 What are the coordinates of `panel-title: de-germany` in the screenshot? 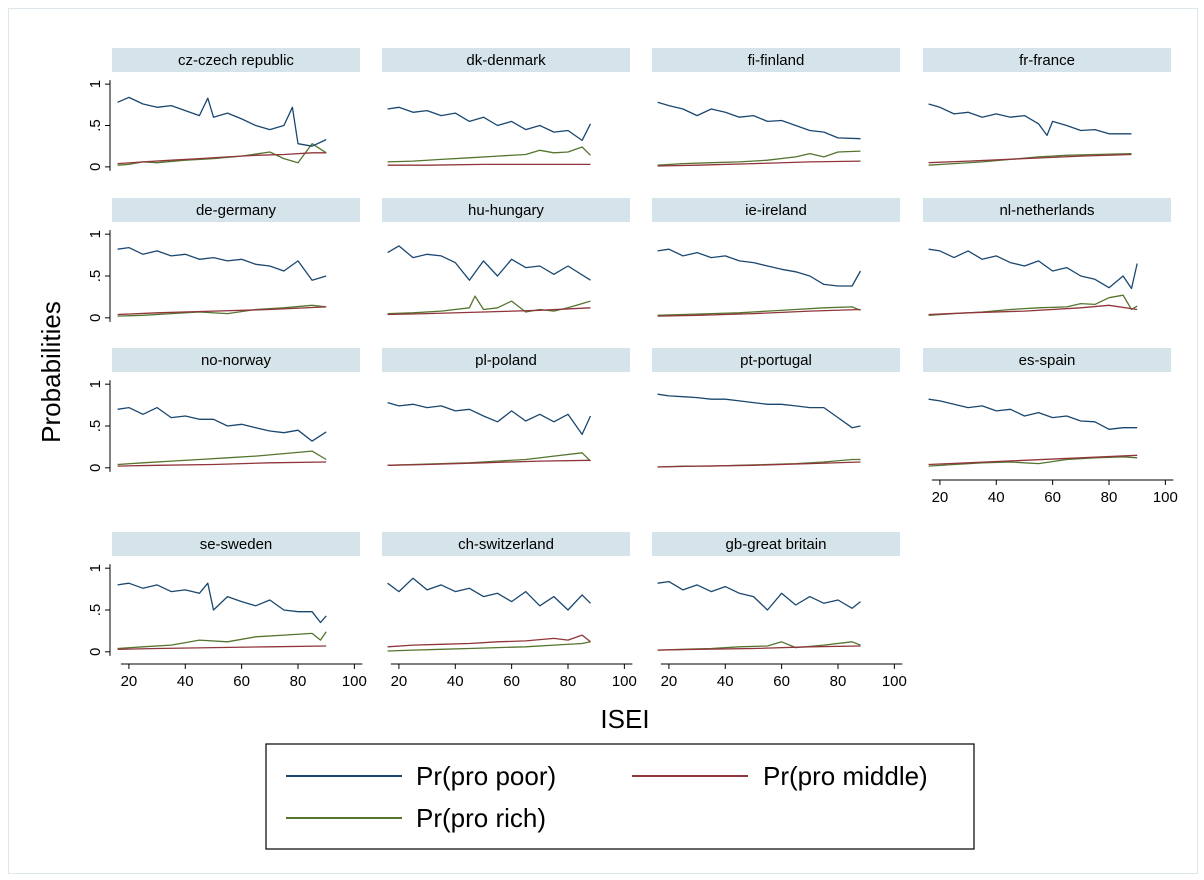 It's located at (236, 210).